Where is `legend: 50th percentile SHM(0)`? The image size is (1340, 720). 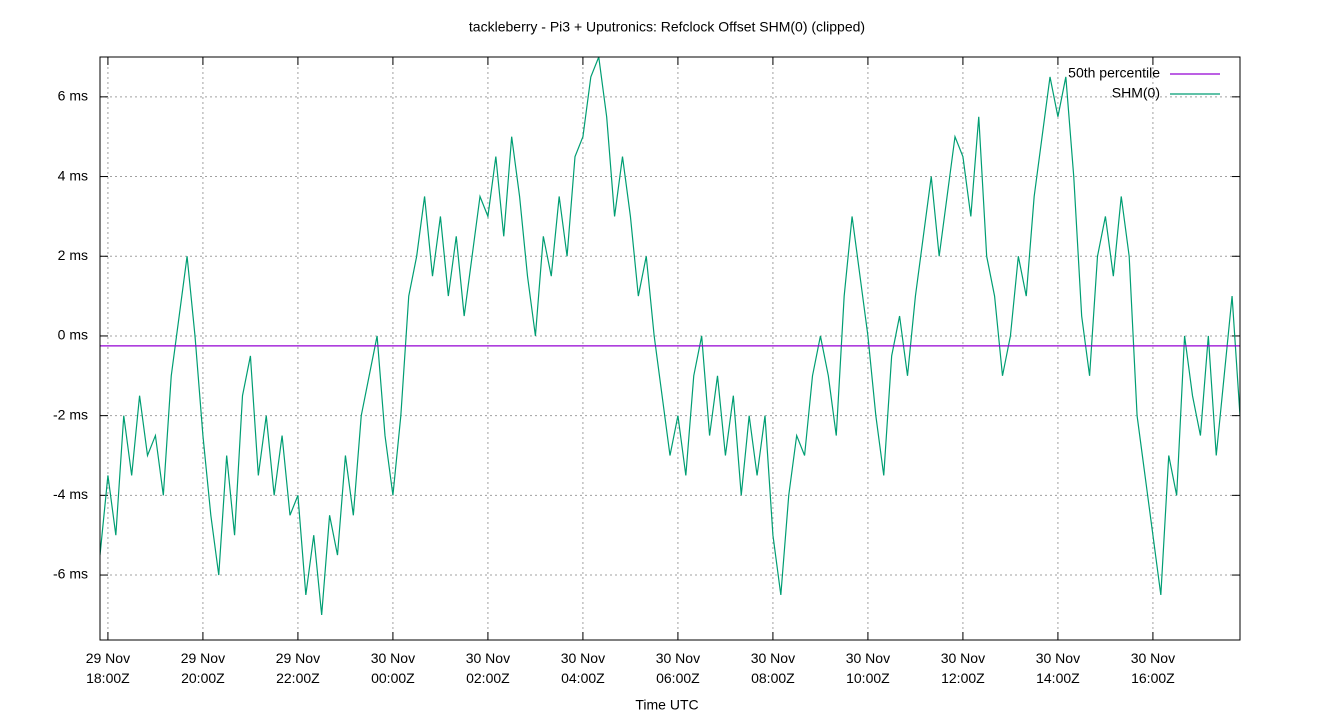 legend: 50th percentile SHM(0) is located at coordinates (1144, 83).